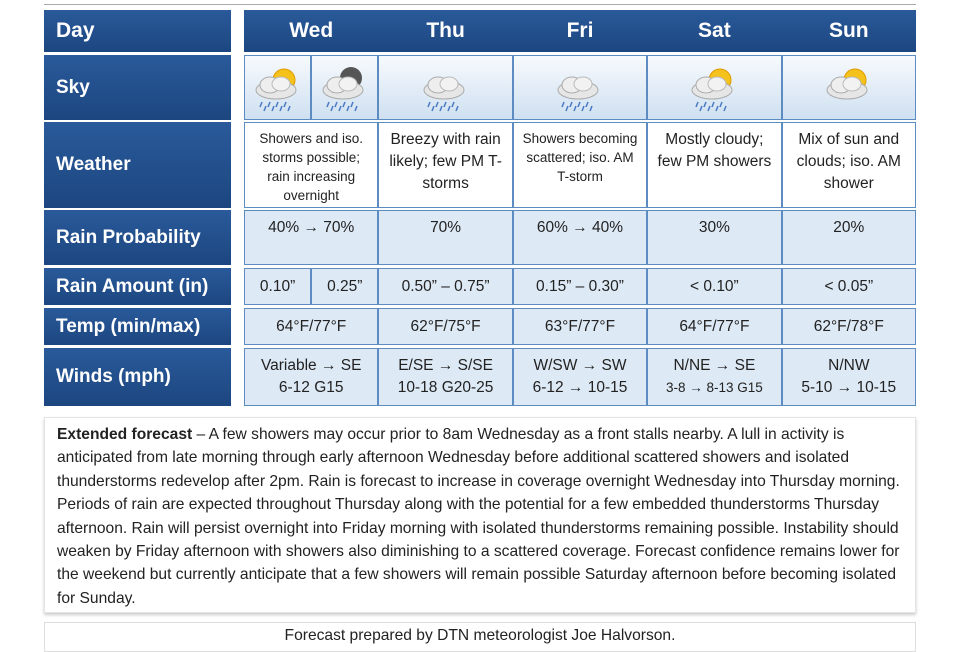 This screenshot has height=652, width=966. What do you see at coordinates (445, 237) in the screenshot?
I see `forecast-cell: 70%` at bounding box center [445, 237].